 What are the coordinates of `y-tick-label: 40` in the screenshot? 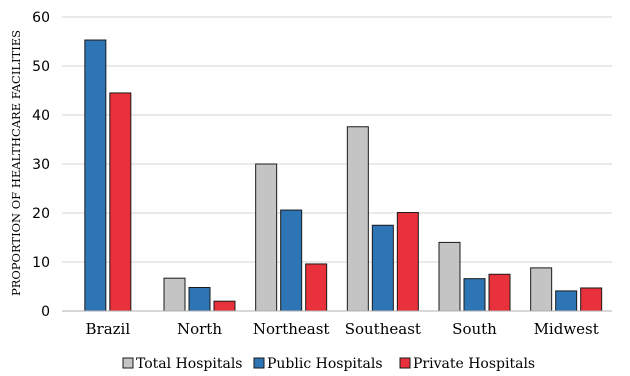 It's located at (41, 116).